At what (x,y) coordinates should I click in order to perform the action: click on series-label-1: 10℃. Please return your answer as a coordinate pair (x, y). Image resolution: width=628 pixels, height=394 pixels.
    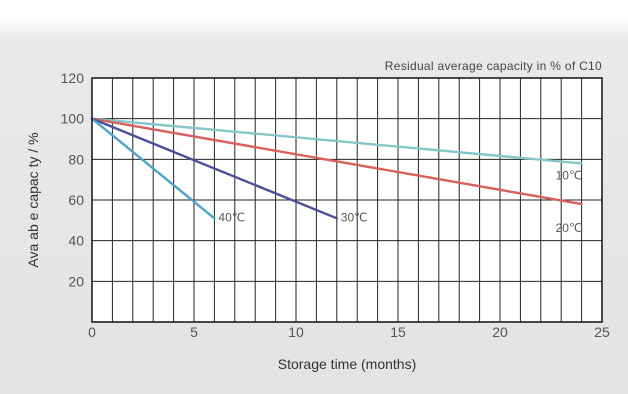
    Looking at the image, I should click on (569, 175).